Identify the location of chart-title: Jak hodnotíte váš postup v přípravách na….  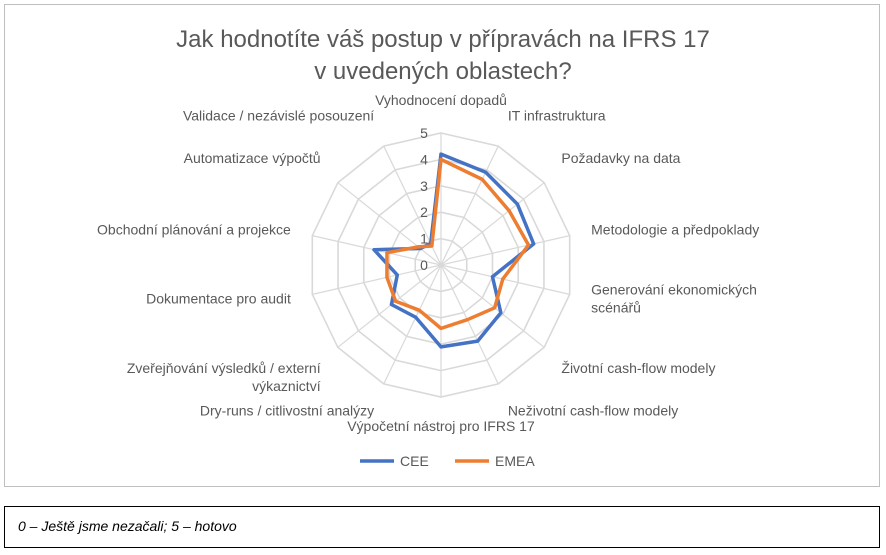
(443, 55).